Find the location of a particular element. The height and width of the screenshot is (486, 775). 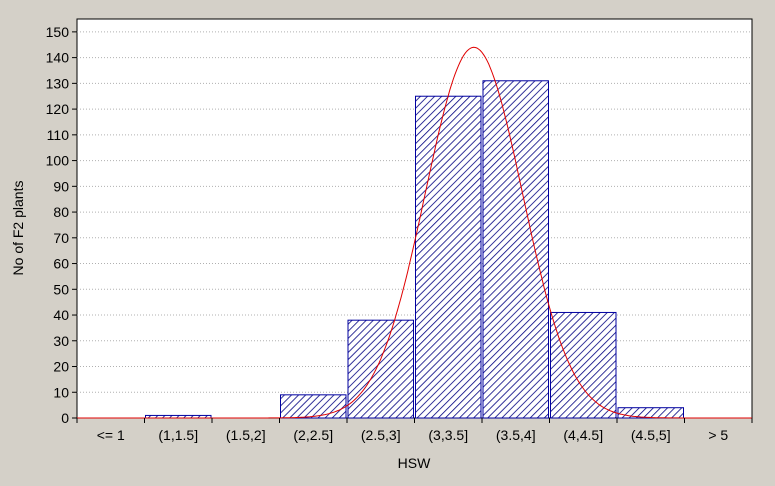

y-tick-label: 90 is located at coordinates (61, 186).